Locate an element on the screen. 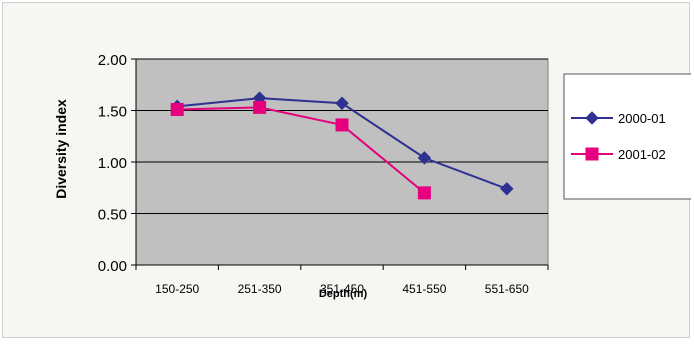 The width and height of the screenshot is (694, 344). y-tick-label: 1.00 is located at coordinates (112, 163).